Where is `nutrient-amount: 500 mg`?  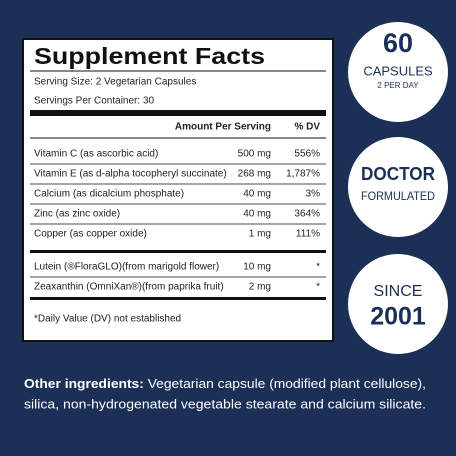
nutrient-amount: 500 mg is located at coordinates (254, 154).